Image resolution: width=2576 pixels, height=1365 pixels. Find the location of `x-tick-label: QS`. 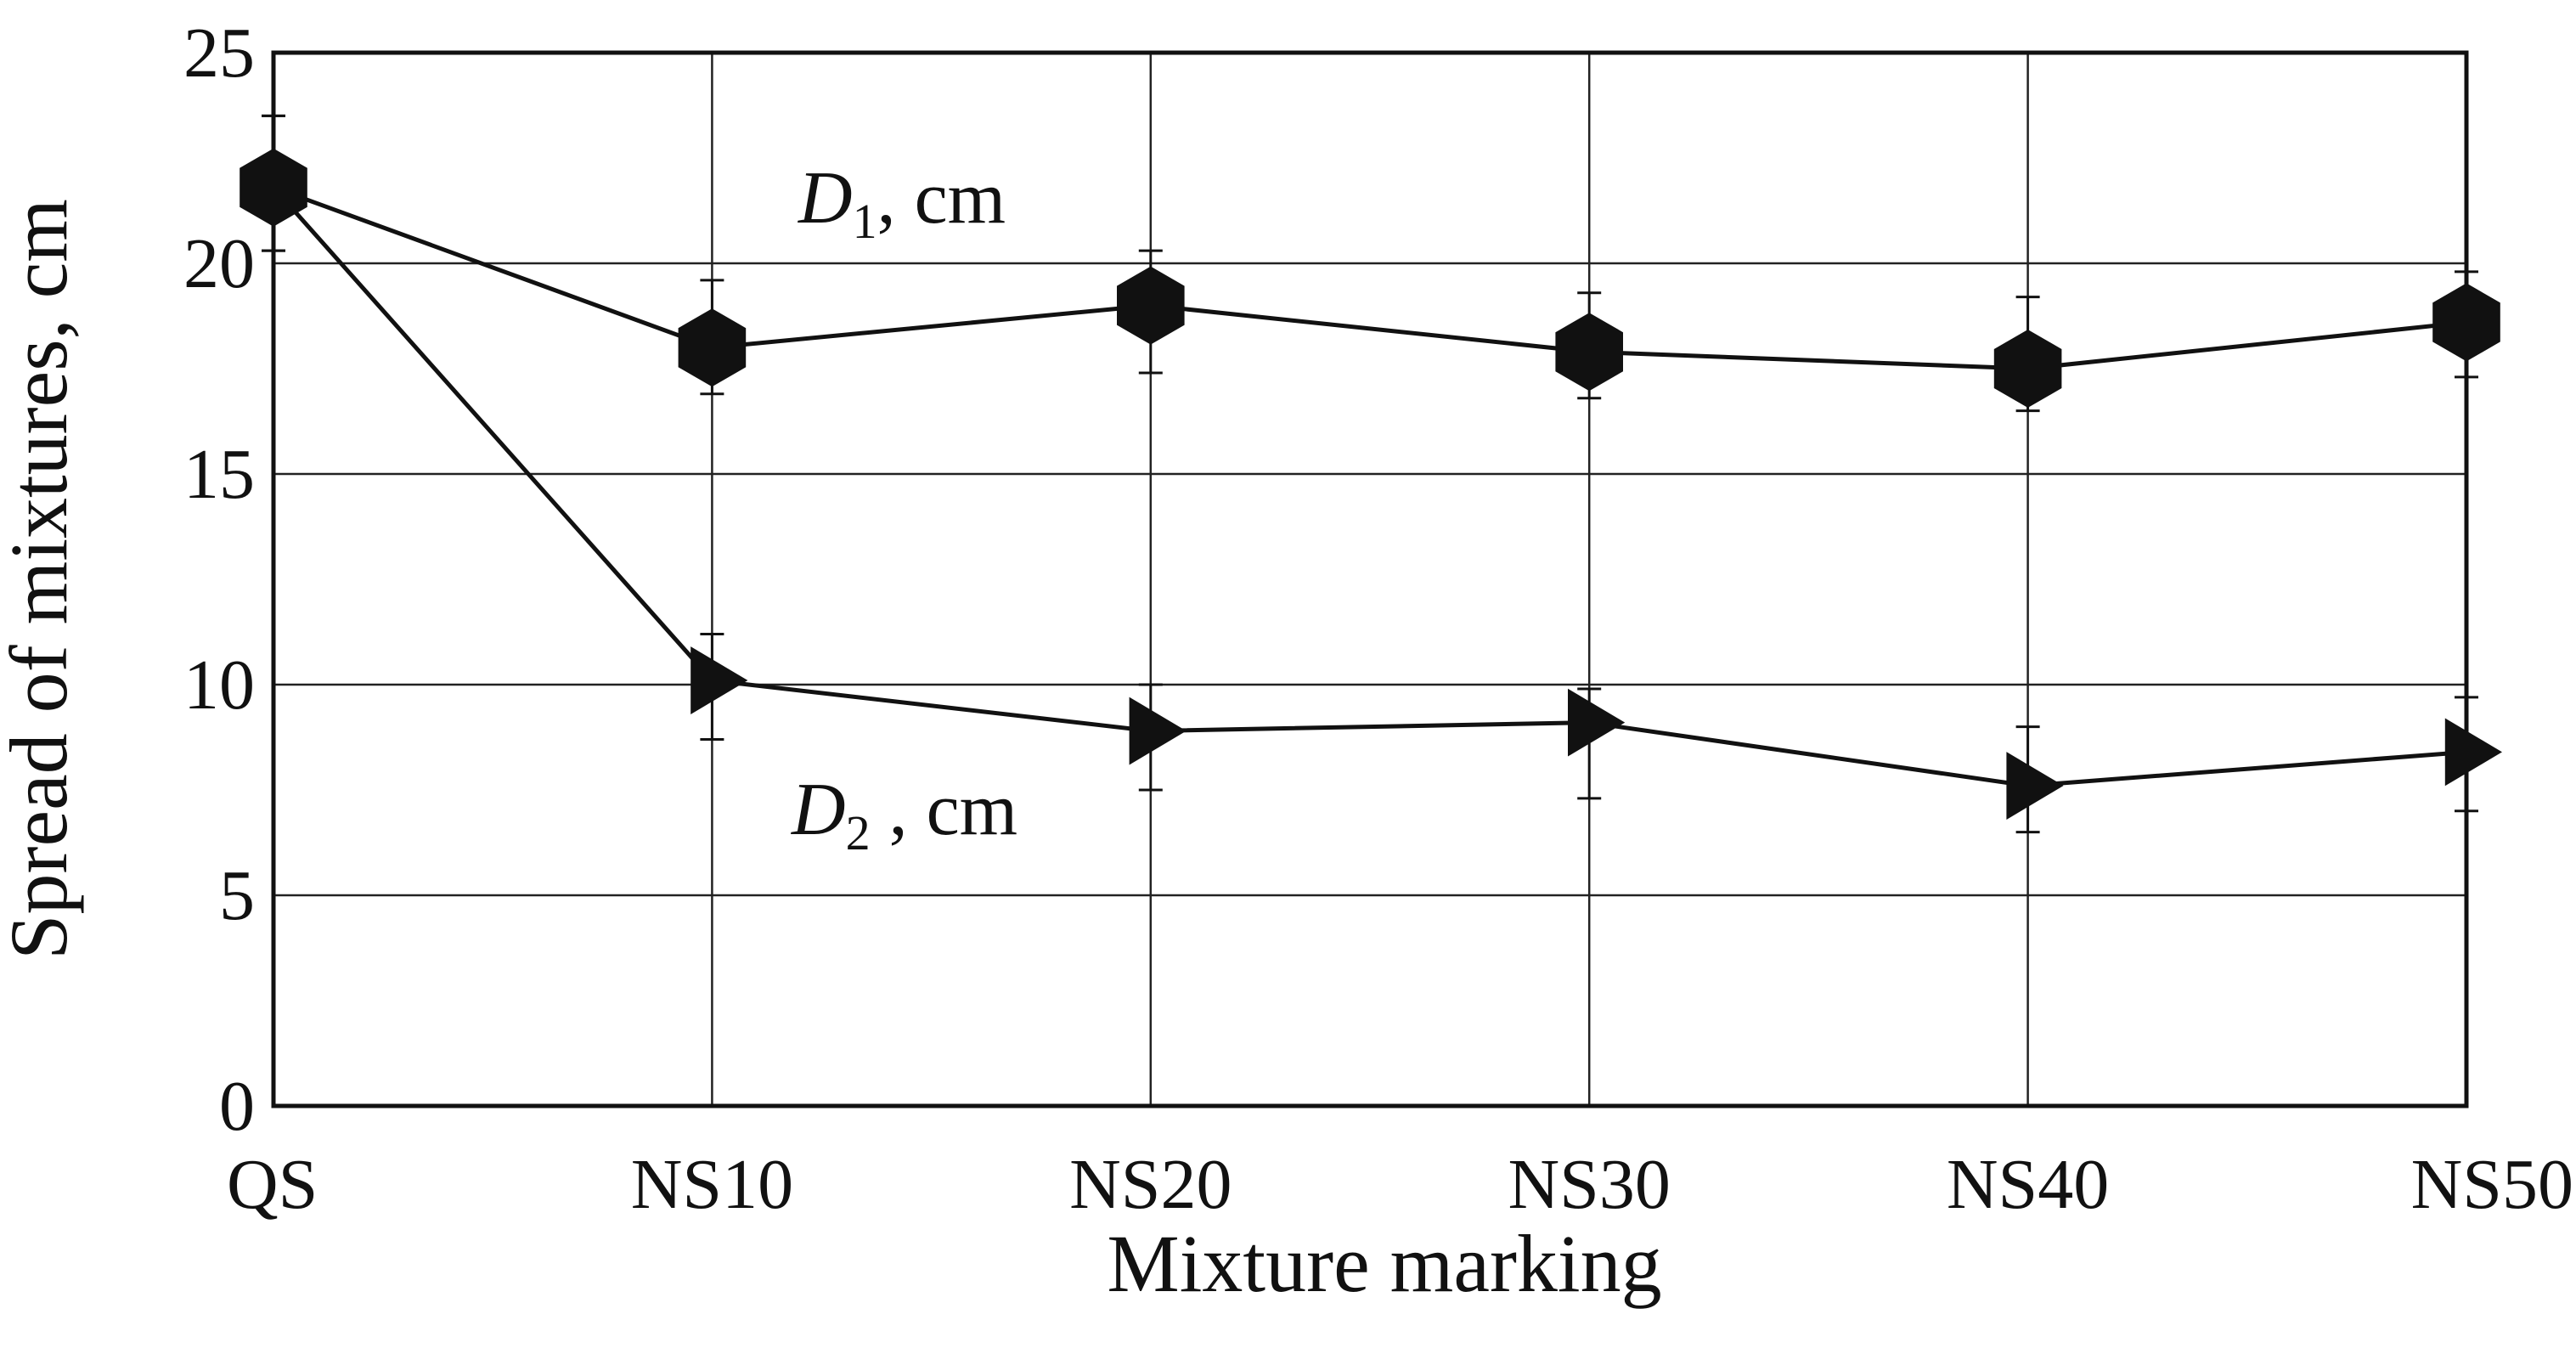

x-tick-label: QS is located at coordinates (272, 1184).